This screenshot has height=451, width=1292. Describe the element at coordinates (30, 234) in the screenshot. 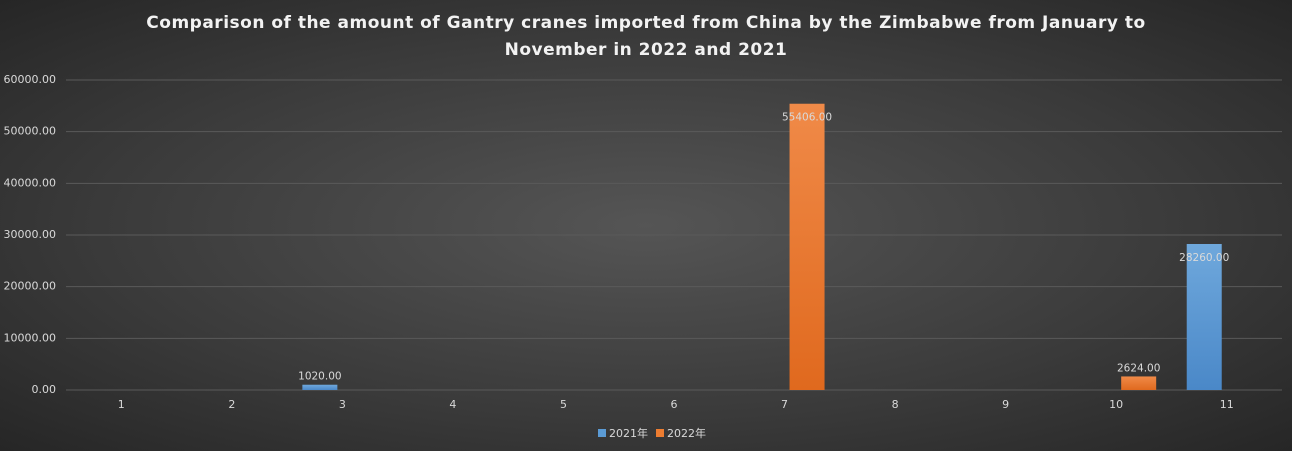

I see `y-tick-label: 30000.00` at that location.